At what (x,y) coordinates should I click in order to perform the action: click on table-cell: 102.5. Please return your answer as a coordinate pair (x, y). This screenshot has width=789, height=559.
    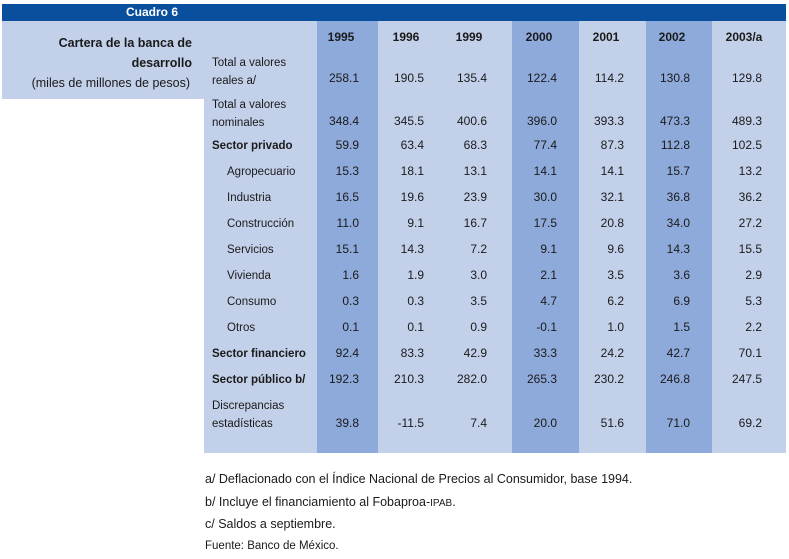
    Looking at the image, I should click on (746, 145).